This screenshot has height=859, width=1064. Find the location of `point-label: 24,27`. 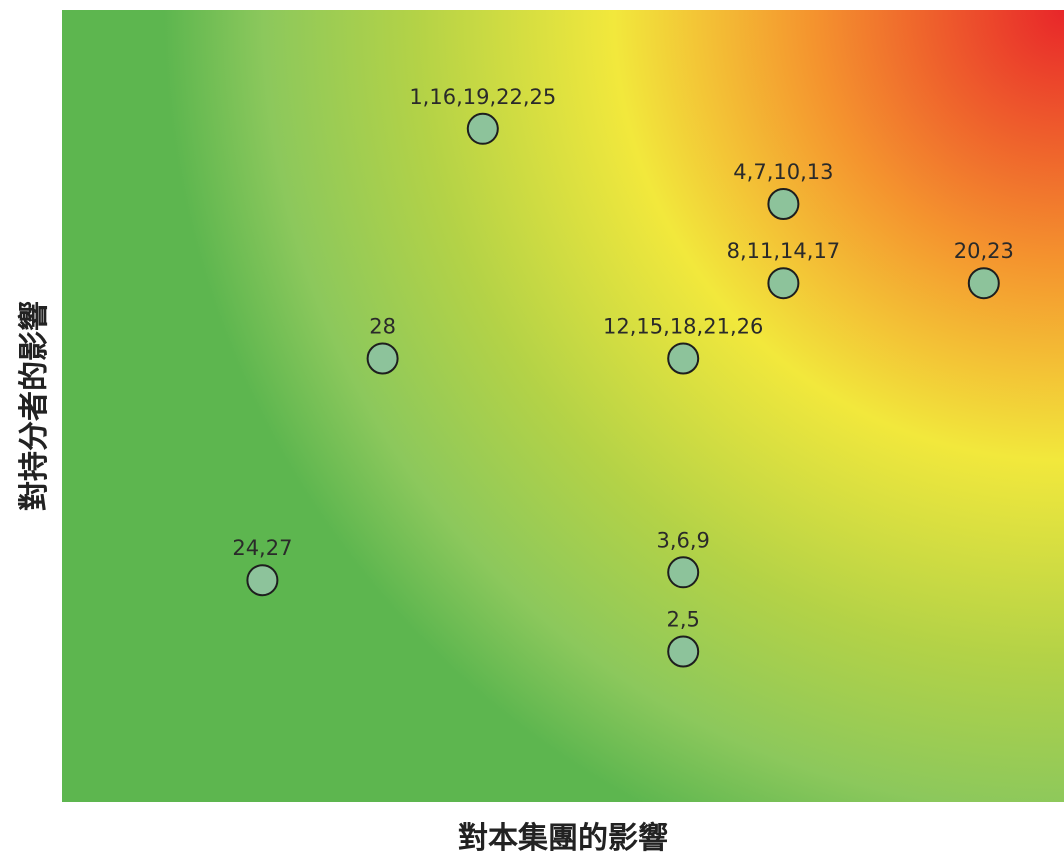

point-label: 24,27 is located at coordinates (262, 548).